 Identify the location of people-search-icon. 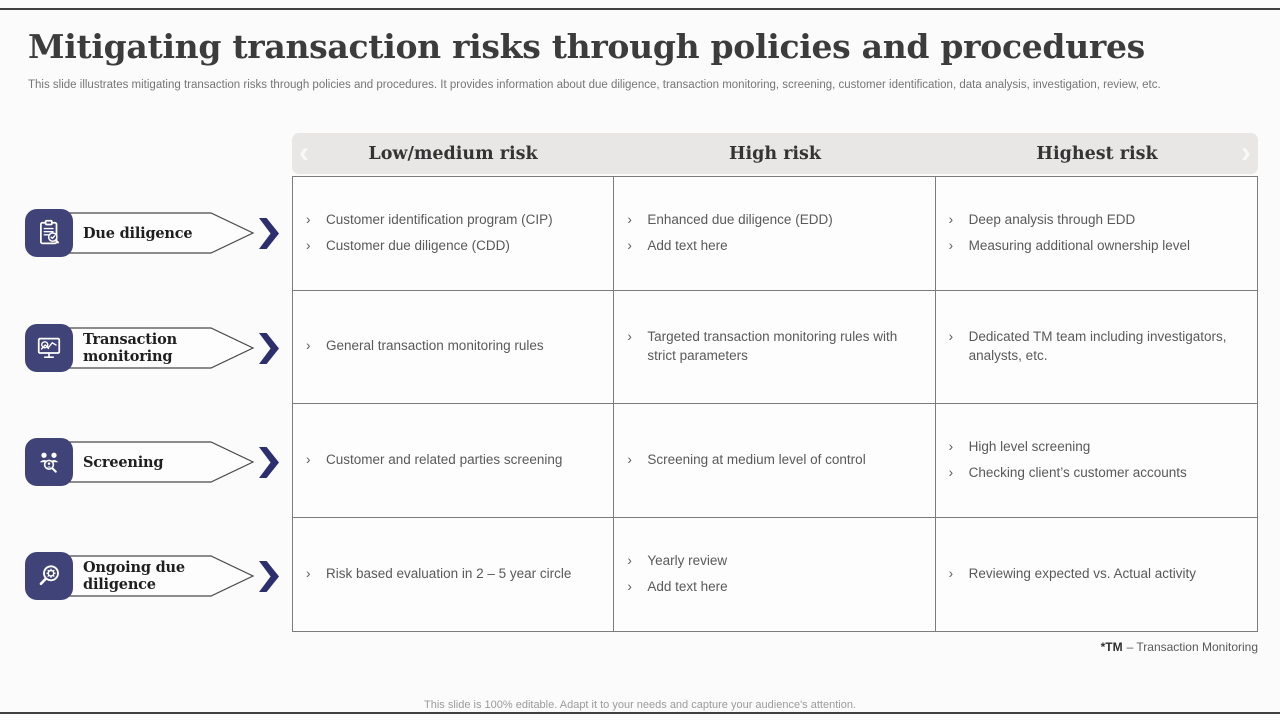
(49, 462).